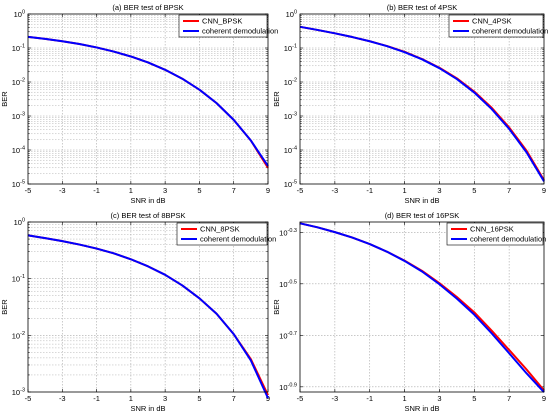  I want to click on chart-title: (d) BER test of 16PSK, so click(422, 215).